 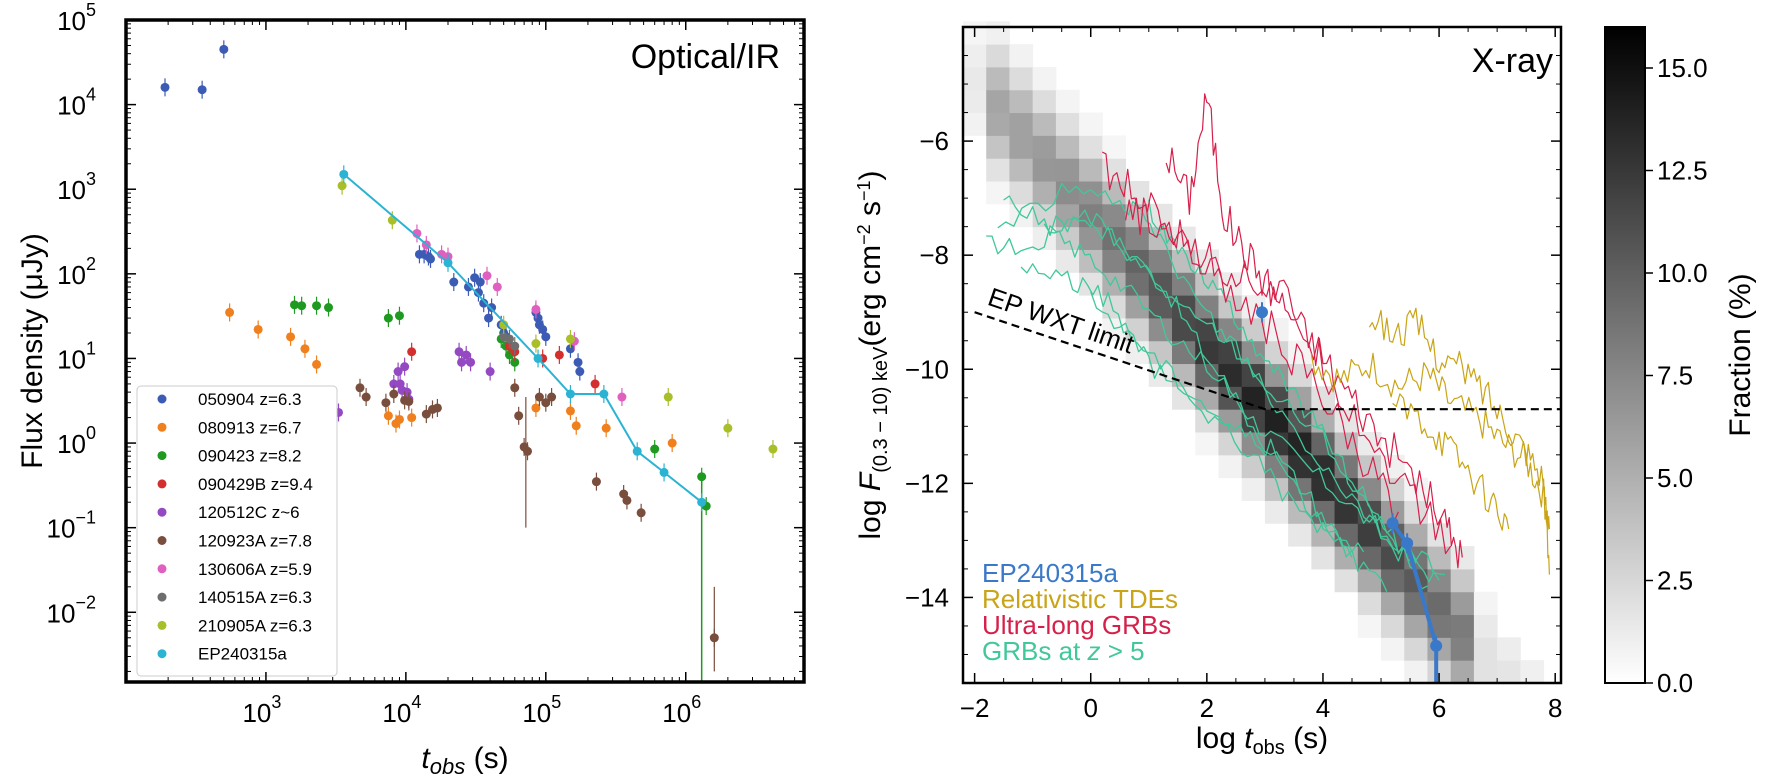 I want to click on left-x-tick-base: 10, so click(x=676, y=713).